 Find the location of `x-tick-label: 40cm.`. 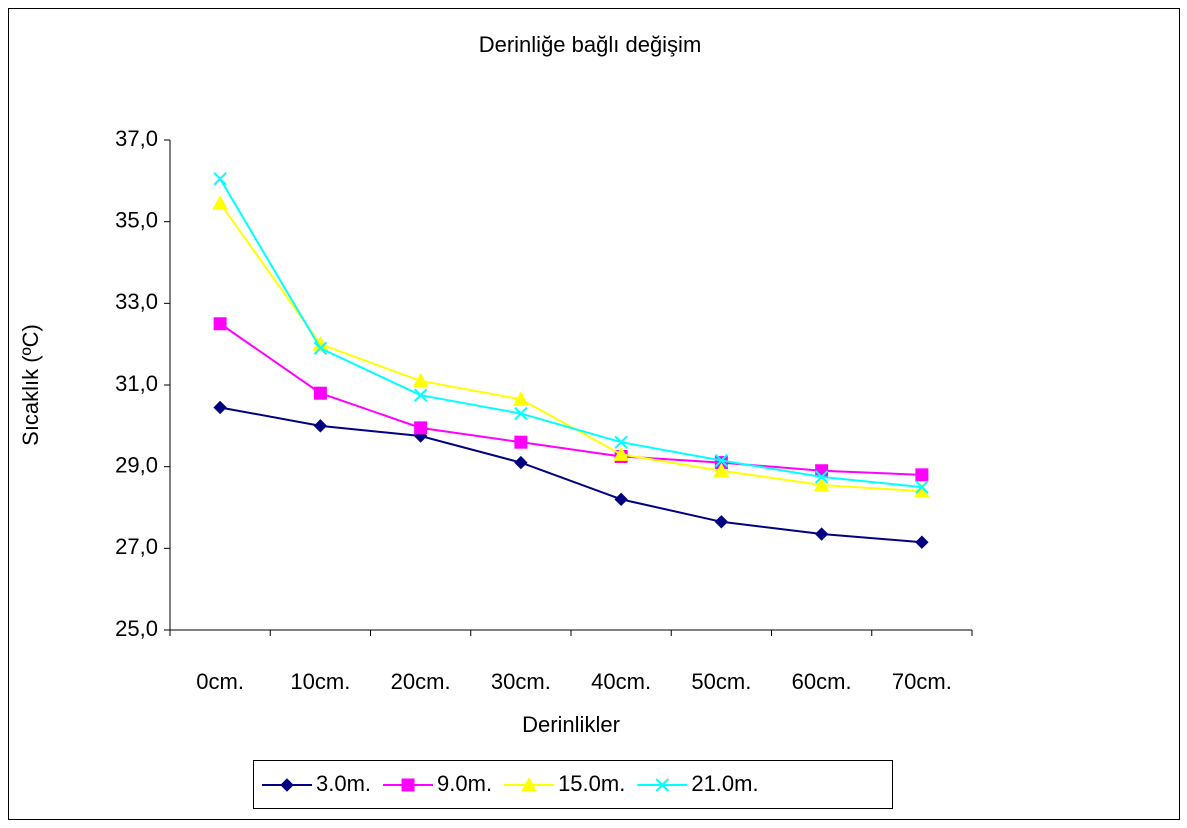

x-tick-label: 40cm. is located at coordinates (621, 681).